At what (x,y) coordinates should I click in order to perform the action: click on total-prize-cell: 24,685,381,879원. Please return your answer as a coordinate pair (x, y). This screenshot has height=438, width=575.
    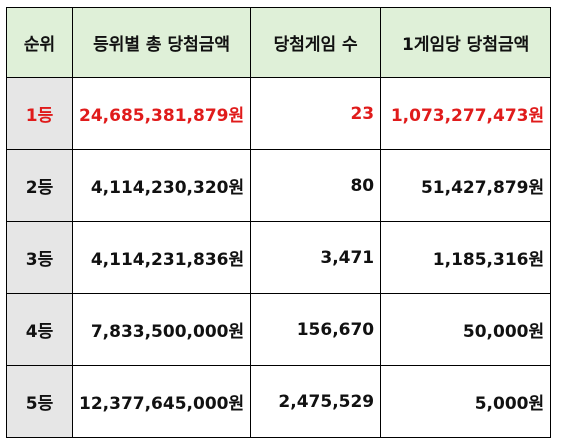
    Looking at the image, I should click on (161, 113).